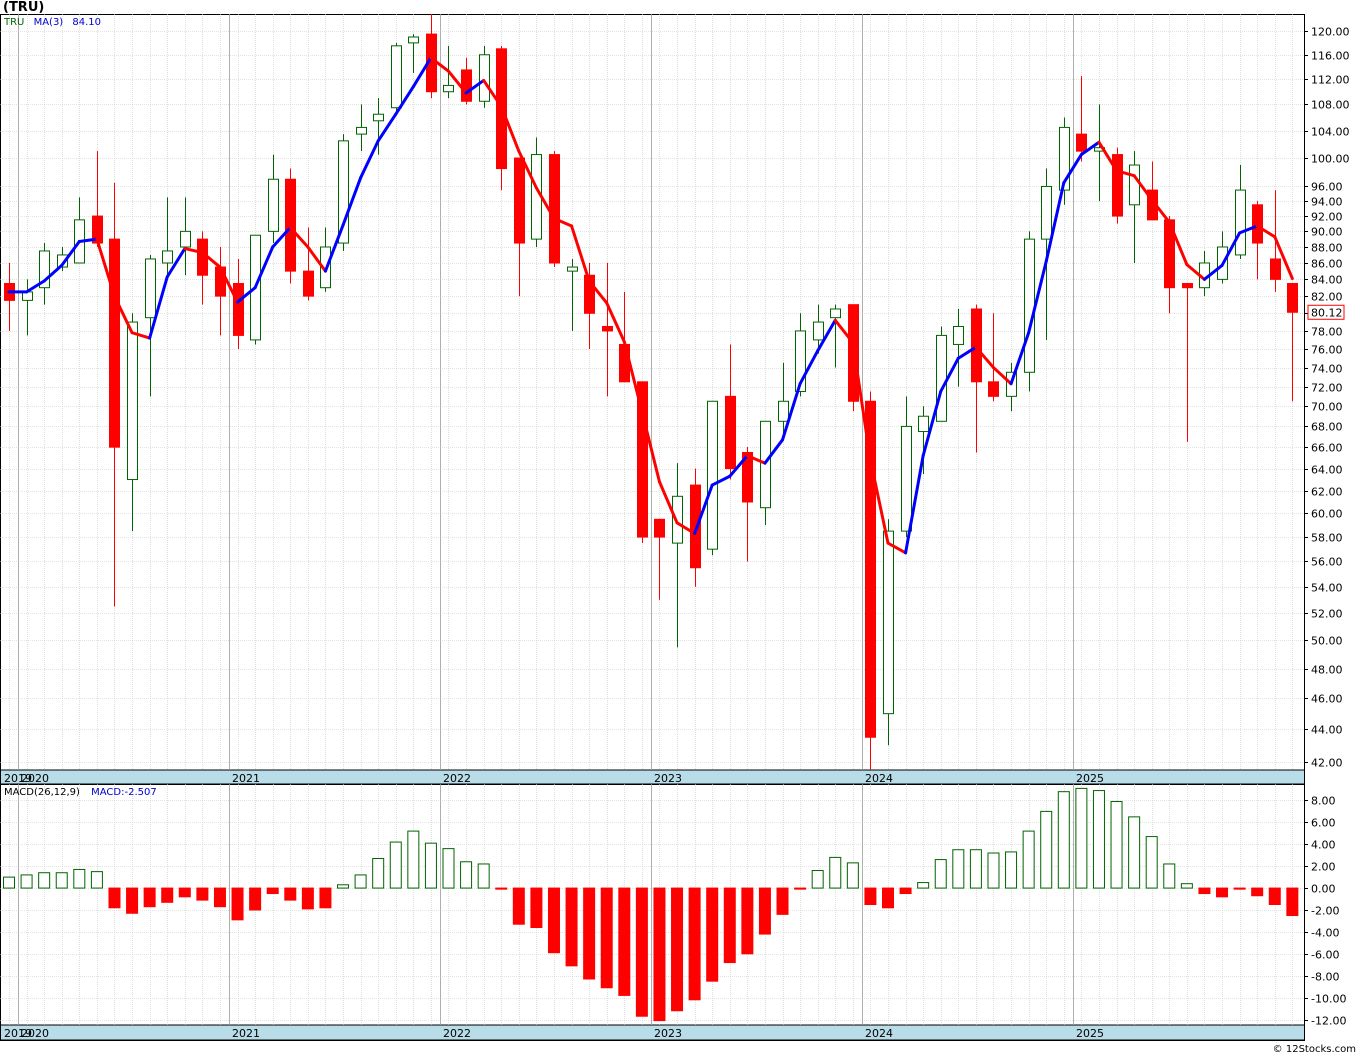 This screenshot has height=1056, width=1360. Describe the element at coordinates (1330, 56) in the screenshot. I see `price-tick-label: 116.00` at that location.